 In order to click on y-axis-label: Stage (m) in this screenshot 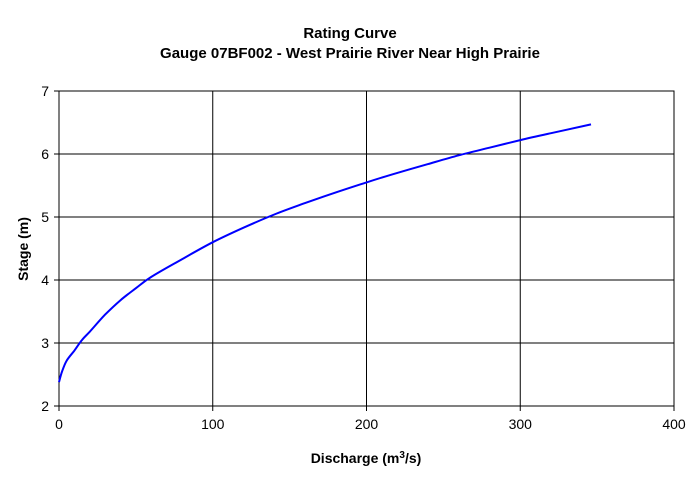, I will do `click(23, 249)`.